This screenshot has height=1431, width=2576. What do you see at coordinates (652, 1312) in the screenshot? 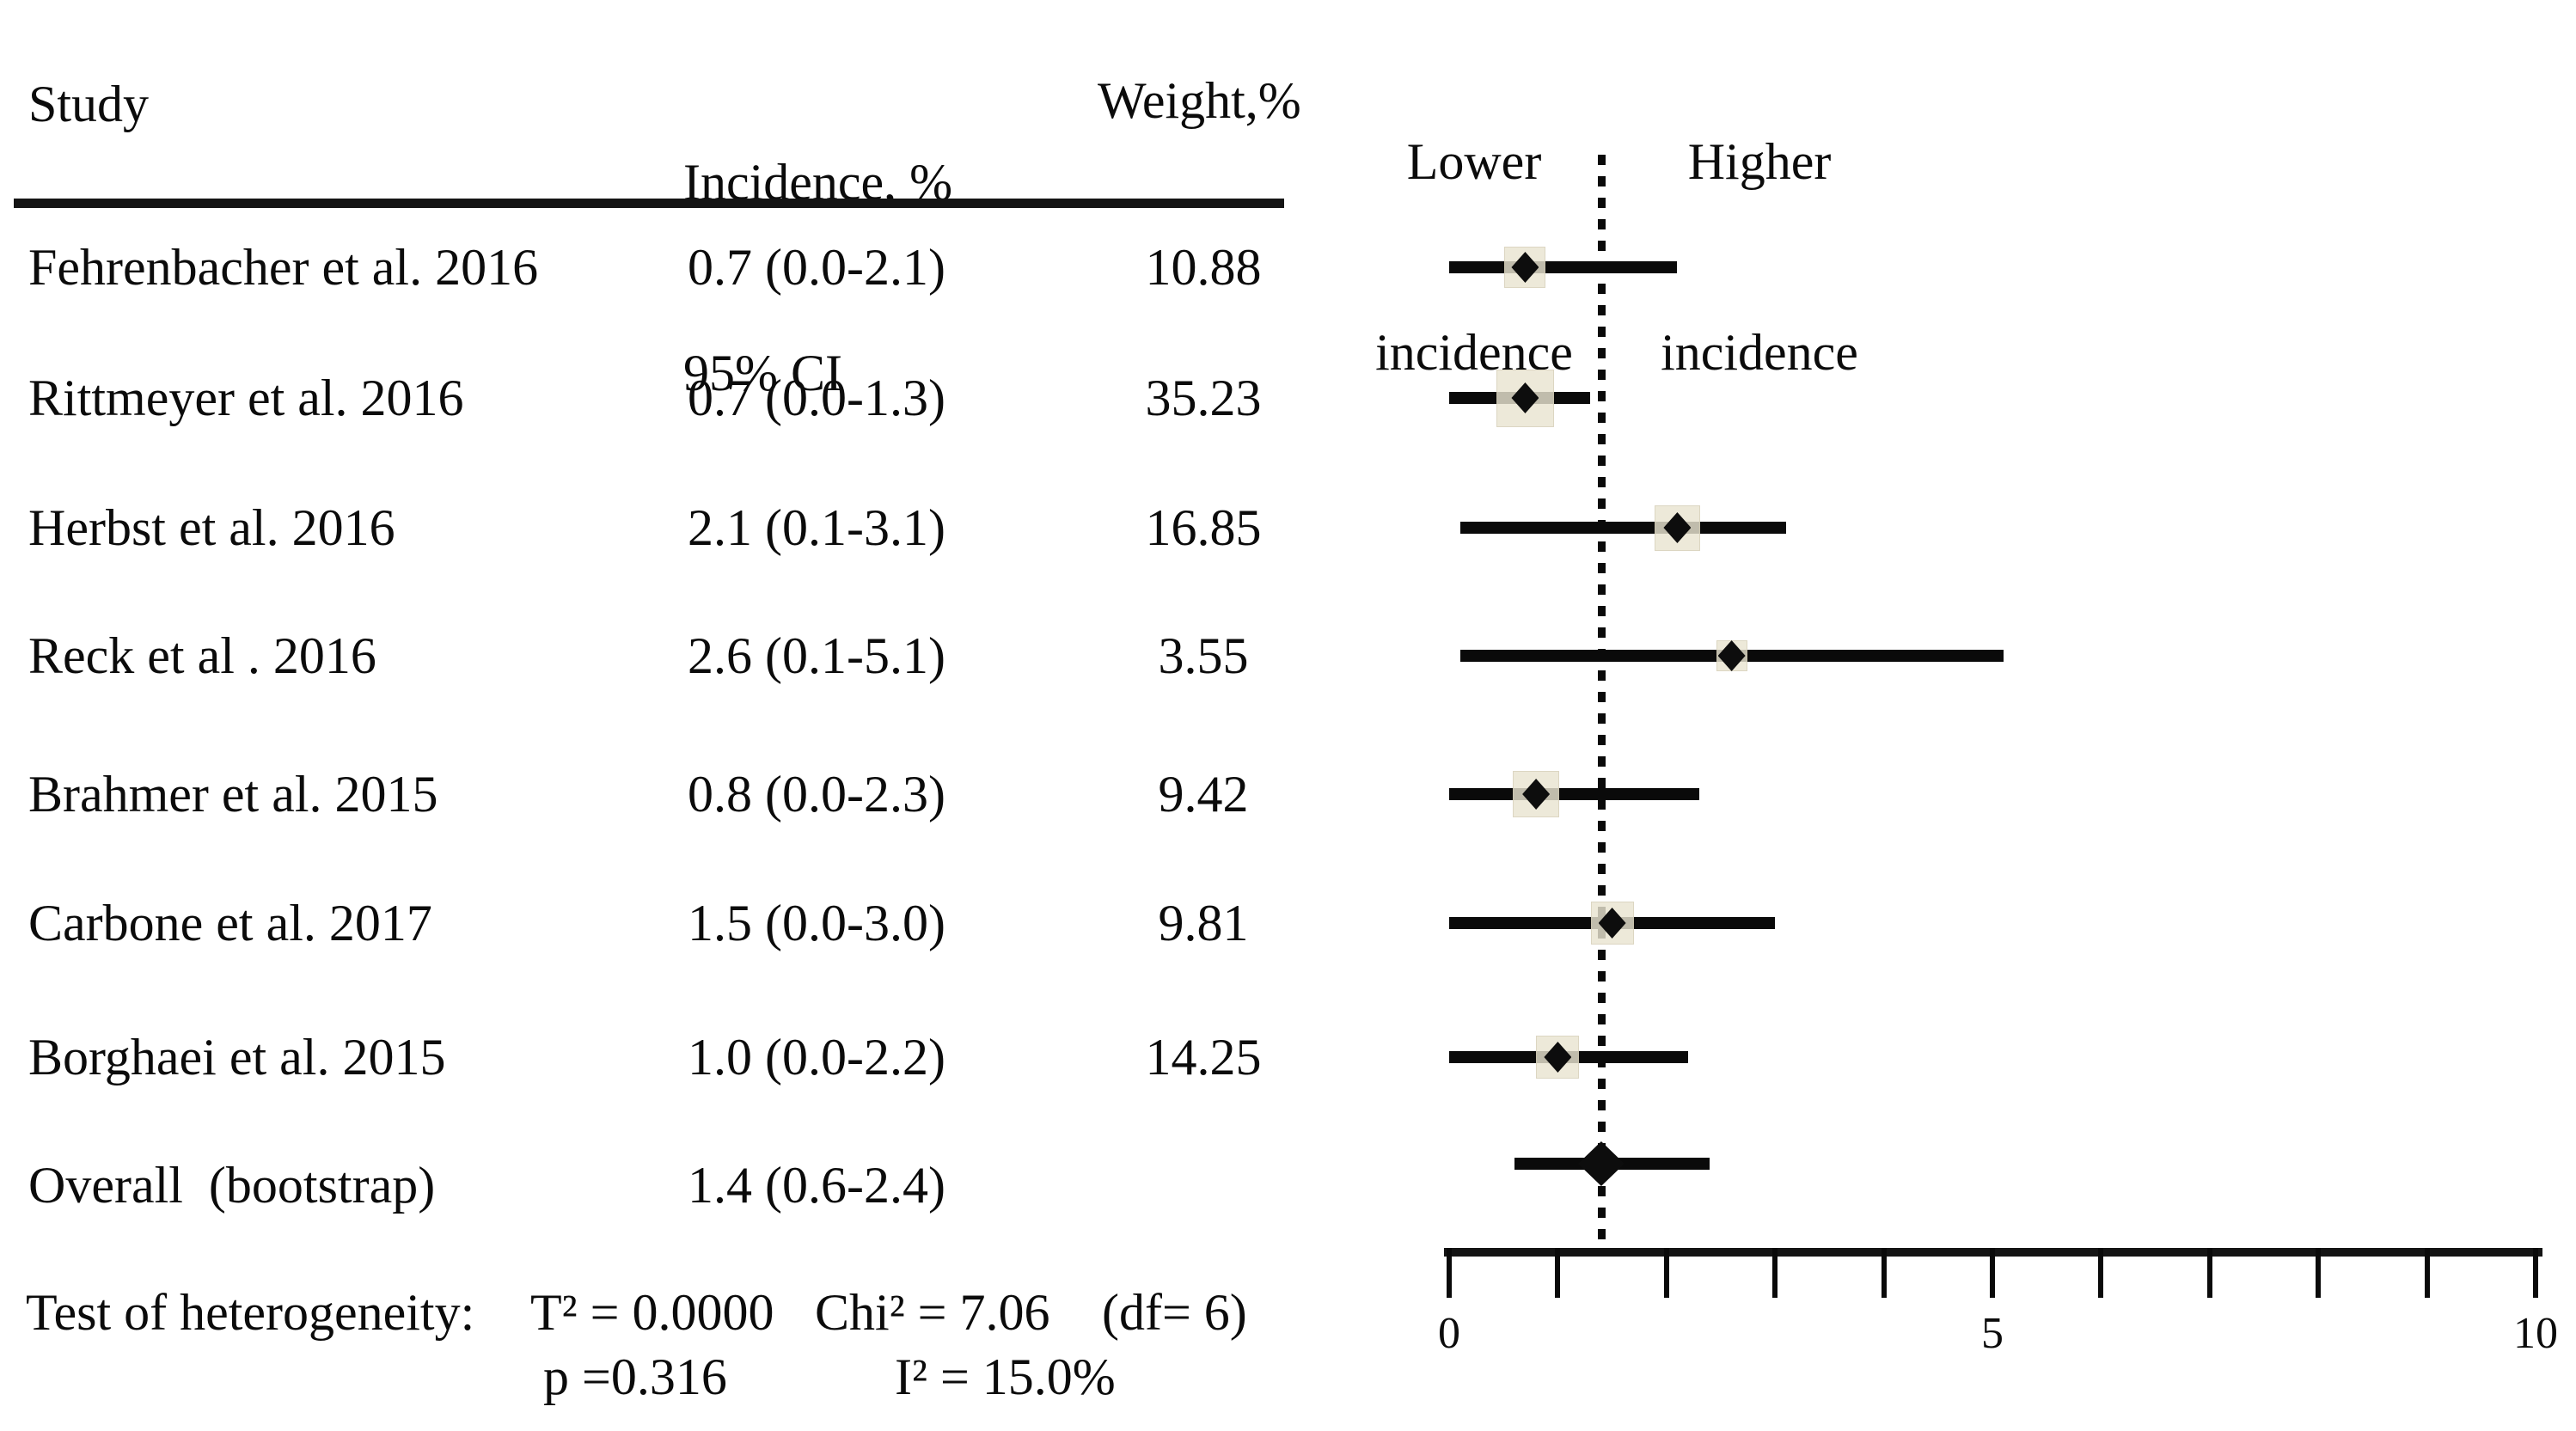
I see `heterogeneity-tau2: T² = 0.0000` at bounding box center [652, 1312].